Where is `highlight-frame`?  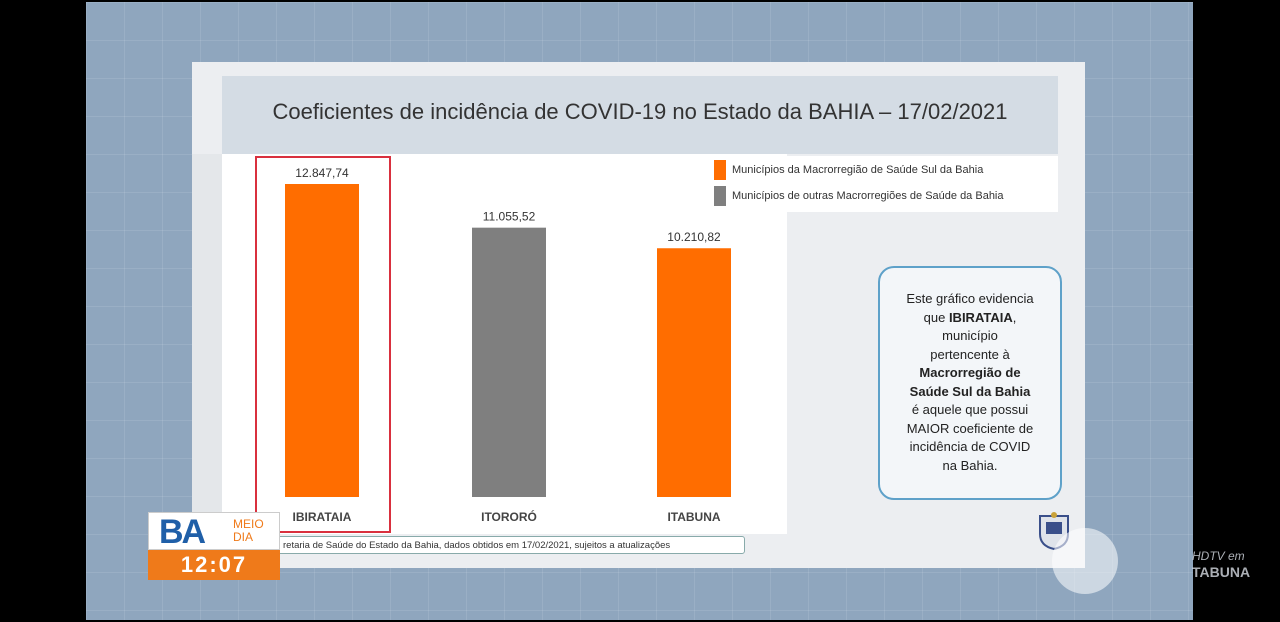
highlight-frame is located at coordinates (323, 344).